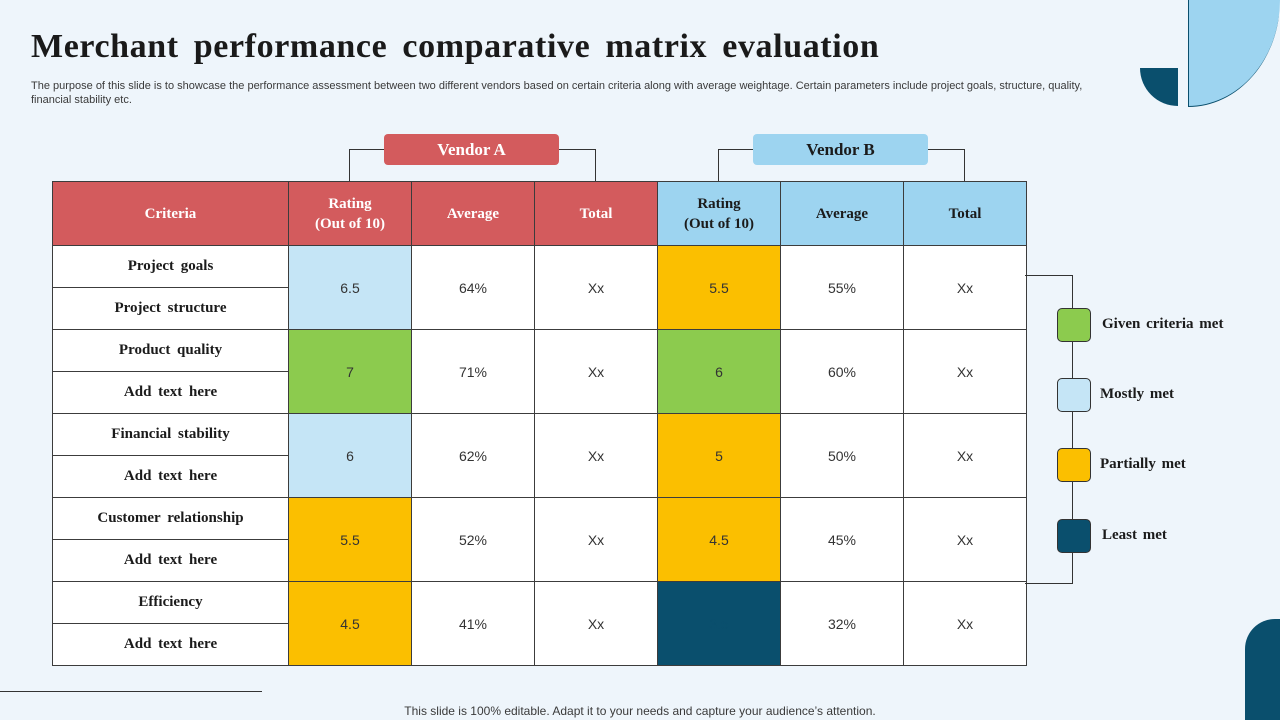 The image size is (1280, 720). Describe the element at coordinates (719, 539) in the screenshot. I see `vendor-b-rating-cell: 4.5` at that location.